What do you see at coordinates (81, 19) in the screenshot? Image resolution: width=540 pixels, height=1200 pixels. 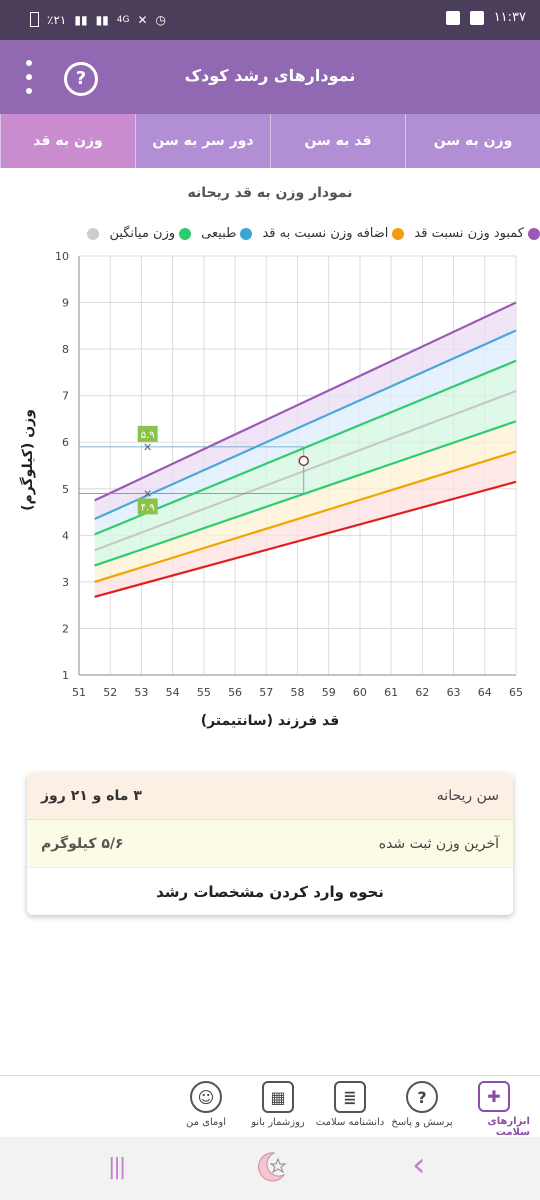 I see `signal-icon: ▮▮` at bounding box center [81, 19].